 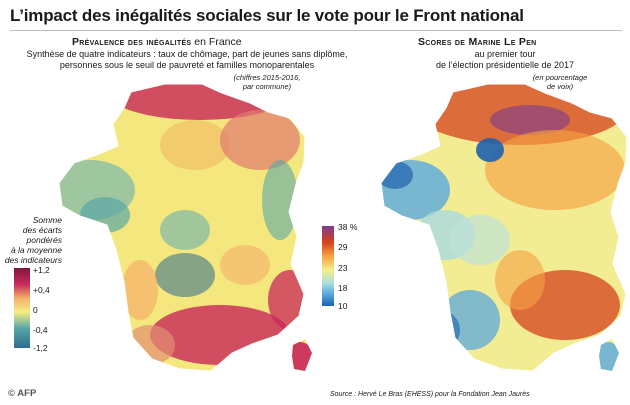 I want to click on left-legend-title-line: des écarts, so click(x=42, y=230).